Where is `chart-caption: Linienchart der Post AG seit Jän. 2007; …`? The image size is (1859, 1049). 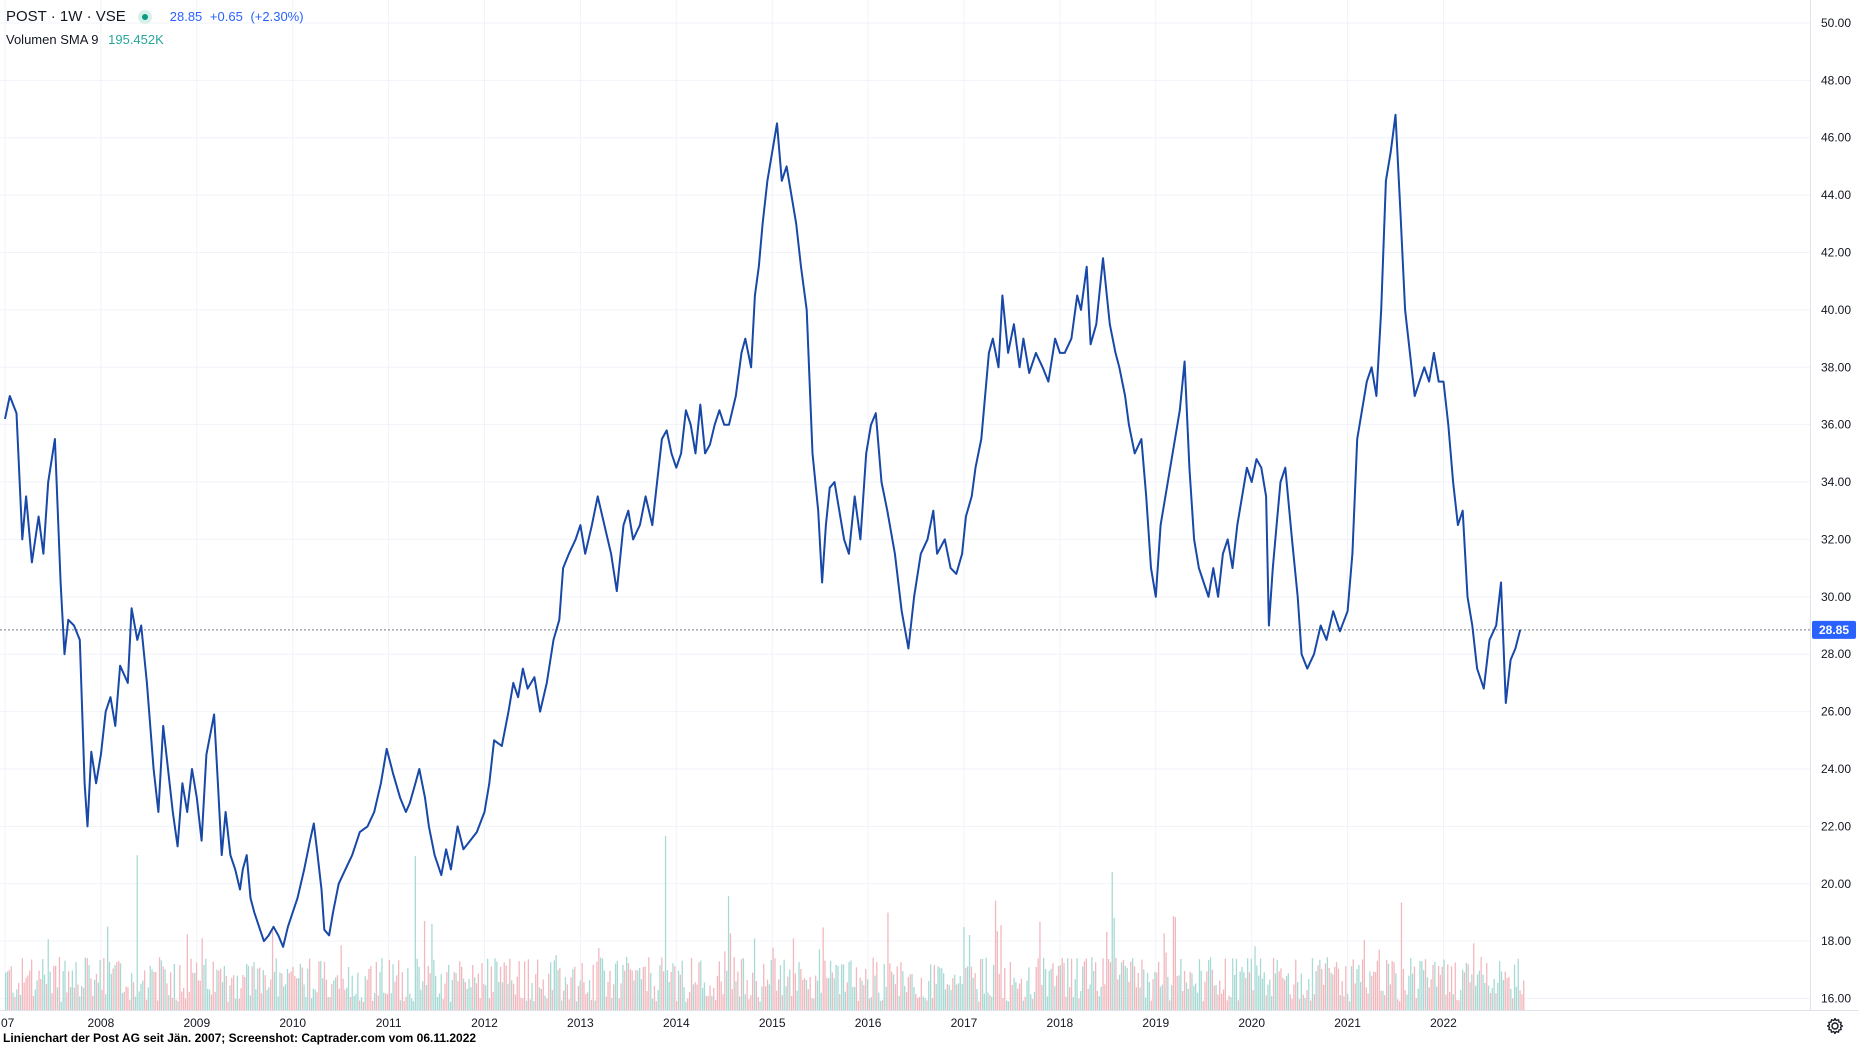 chart-caption: Linienchart der Post AG seit Jän. 2007; … is located at coordinates (240, 1038).